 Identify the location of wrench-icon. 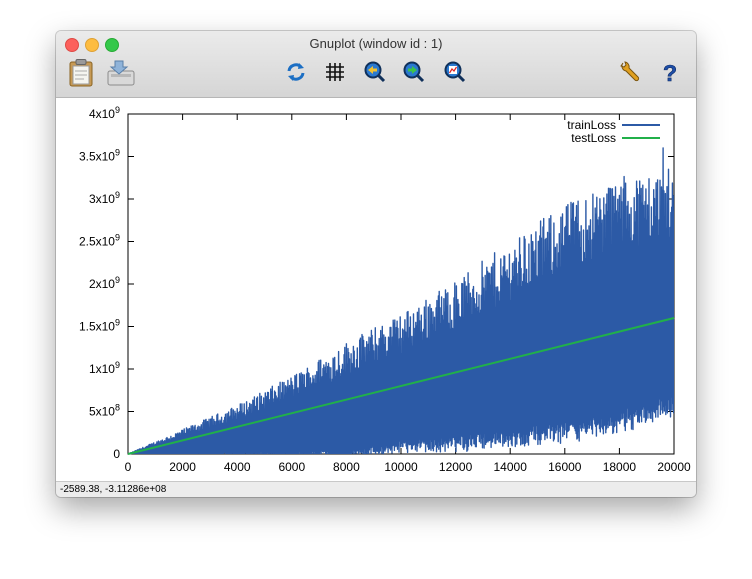
(630, 71).